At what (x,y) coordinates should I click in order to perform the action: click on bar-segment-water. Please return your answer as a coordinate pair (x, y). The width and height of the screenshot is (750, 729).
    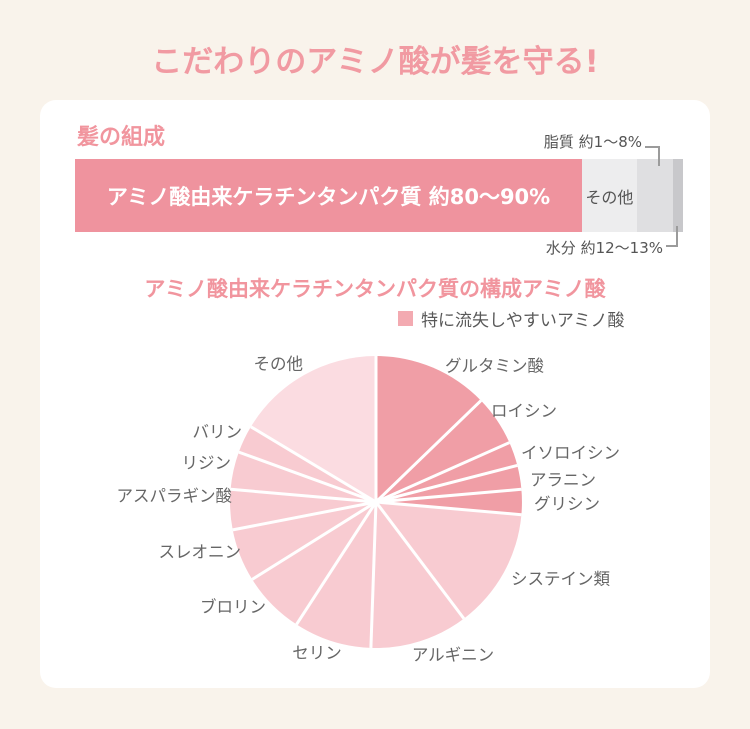
    Looking at the image, I should click on (654, 195).